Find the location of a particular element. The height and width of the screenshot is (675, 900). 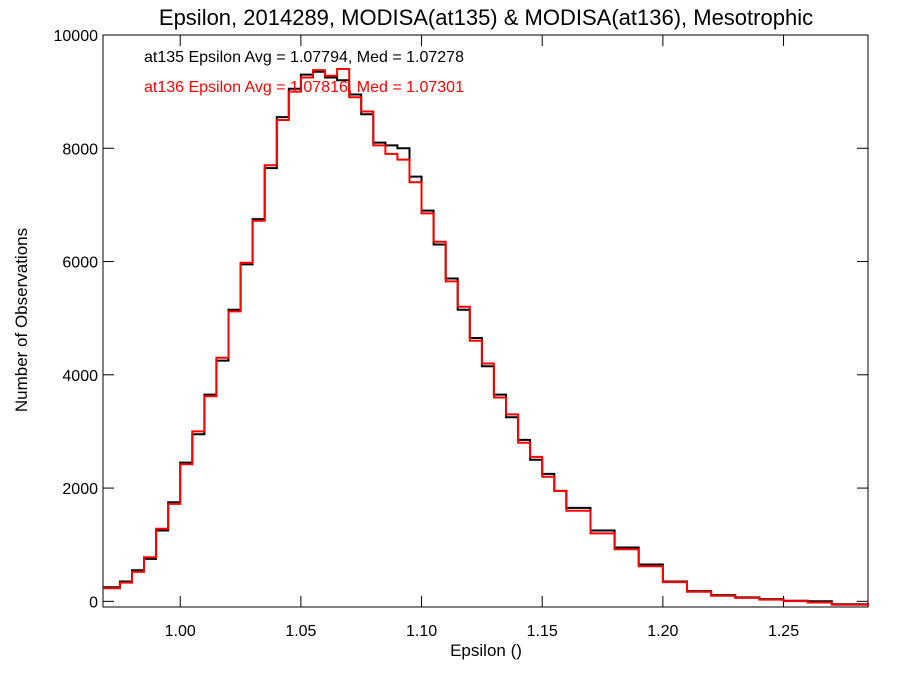

y-tick-label: 0 is located at coordinates (93, 602).